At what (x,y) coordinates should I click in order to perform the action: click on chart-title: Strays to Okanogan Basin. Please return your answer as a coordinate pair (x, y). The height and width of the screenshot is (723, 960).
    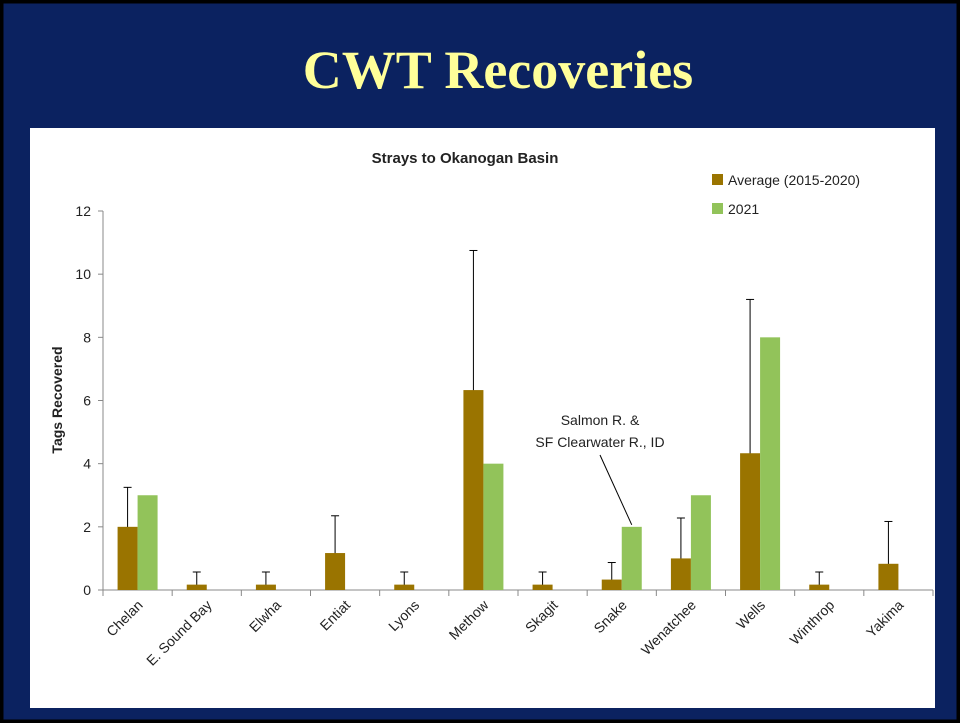
    Looking at the image, I should click on (465, 158).